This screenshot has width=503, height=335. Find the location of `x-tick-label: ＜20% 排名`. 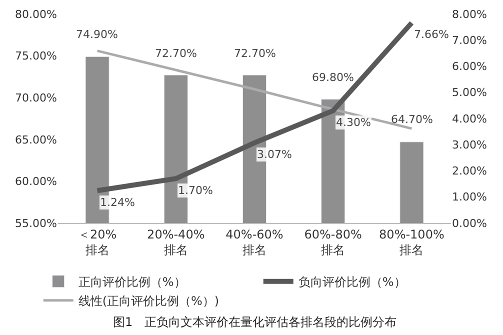

x-tick-label: ＜20% 排名 is located at coordinates (97, 242).